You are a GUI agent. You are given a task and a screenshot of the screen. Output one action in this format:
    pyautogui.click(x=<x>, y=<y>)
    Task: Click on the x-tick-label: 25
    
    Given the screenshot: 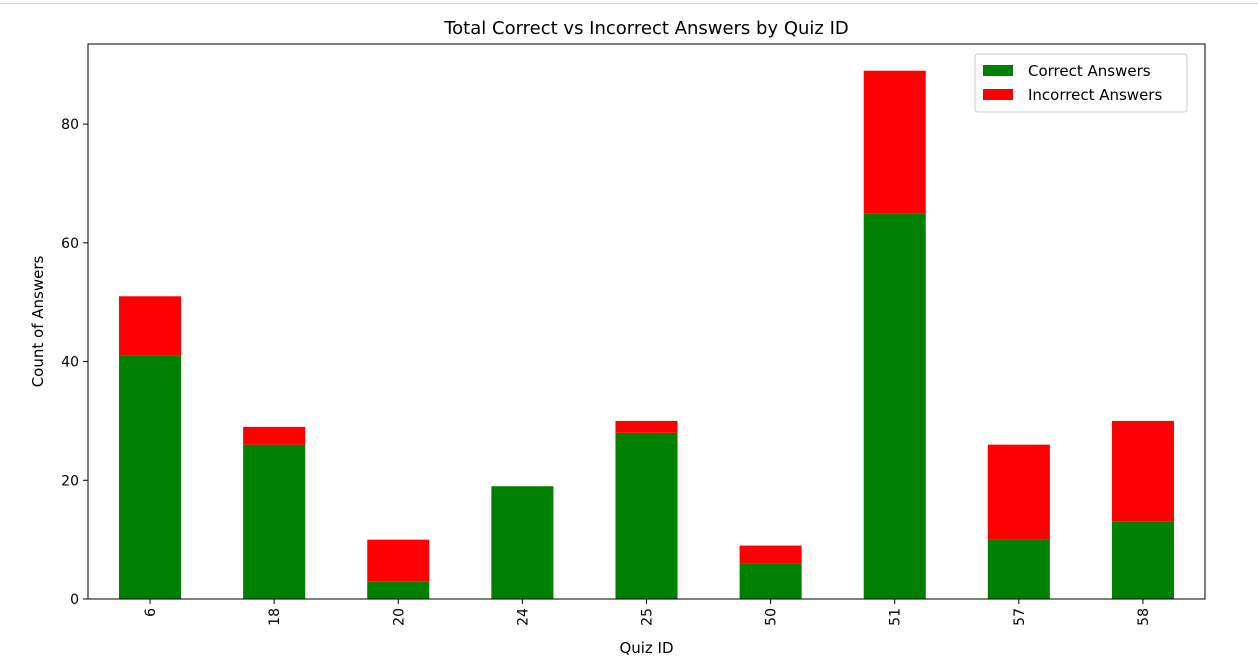 What is the action you would take?
    pyautogui.click(x=648, y=617)
    